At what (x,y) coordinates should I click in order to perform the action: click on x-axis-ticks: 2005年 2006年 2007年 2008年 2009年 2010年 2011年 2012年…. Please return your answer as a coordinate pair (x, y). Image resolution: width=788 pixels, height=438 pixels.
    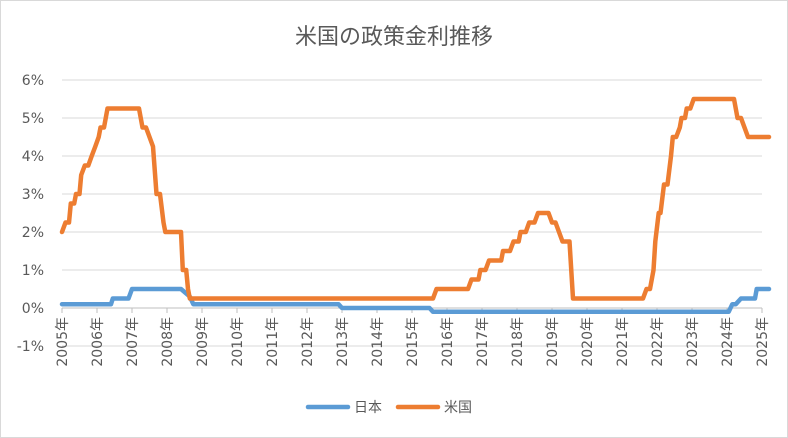
    Looking at the image, I should click on (413, 337).